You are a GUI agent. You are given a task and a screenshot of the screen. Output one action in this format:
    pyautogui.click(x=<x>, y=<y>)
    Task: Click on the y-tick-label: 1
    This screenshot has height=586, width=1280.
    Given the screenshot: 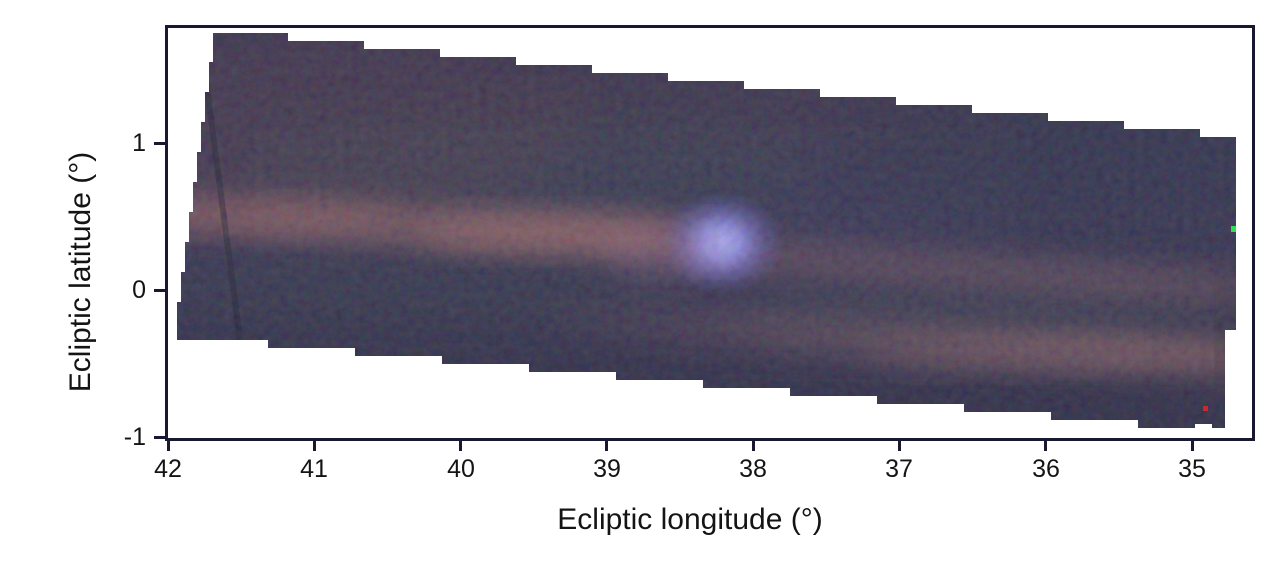 What is the action you would take?
    pyautogui.click(x=139, y=143)
    